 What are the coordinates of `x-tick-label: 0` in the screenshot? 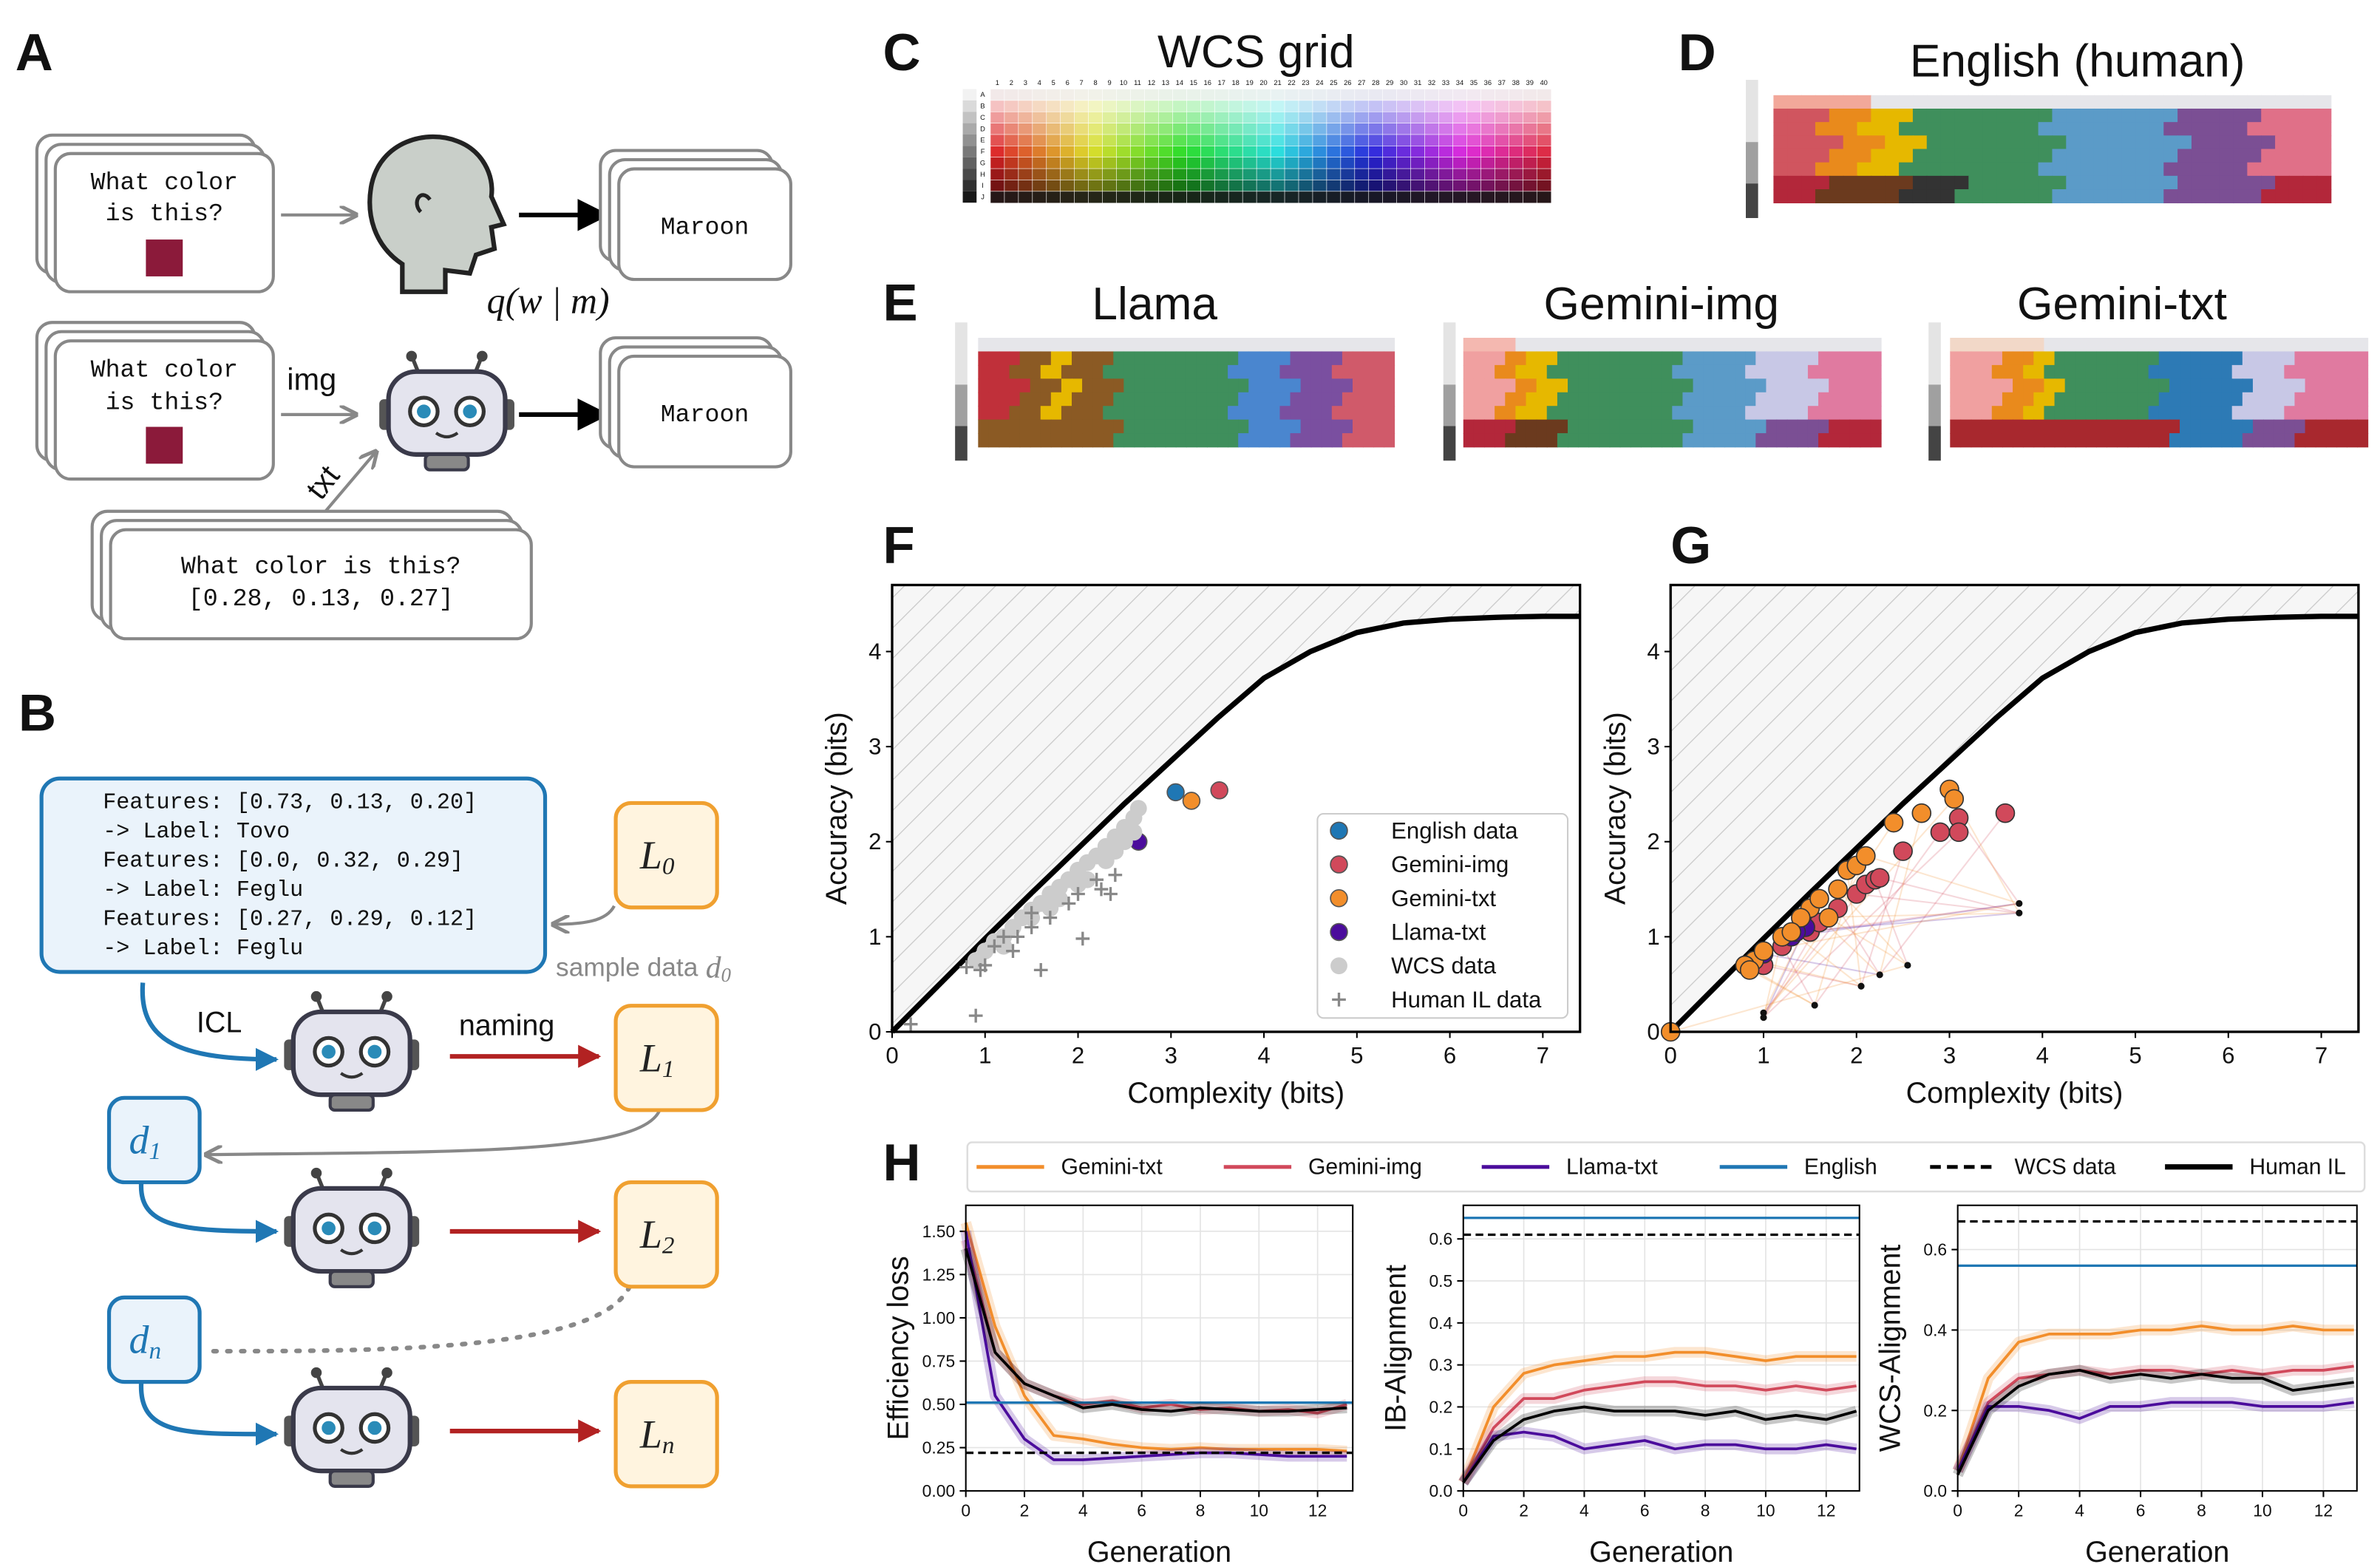 It's located at (1671, 1056).